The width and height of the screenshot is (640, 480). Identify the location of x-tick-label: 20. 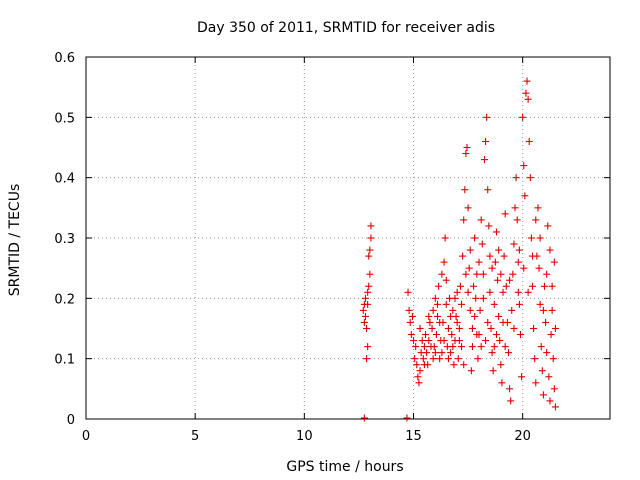
(522, 436).